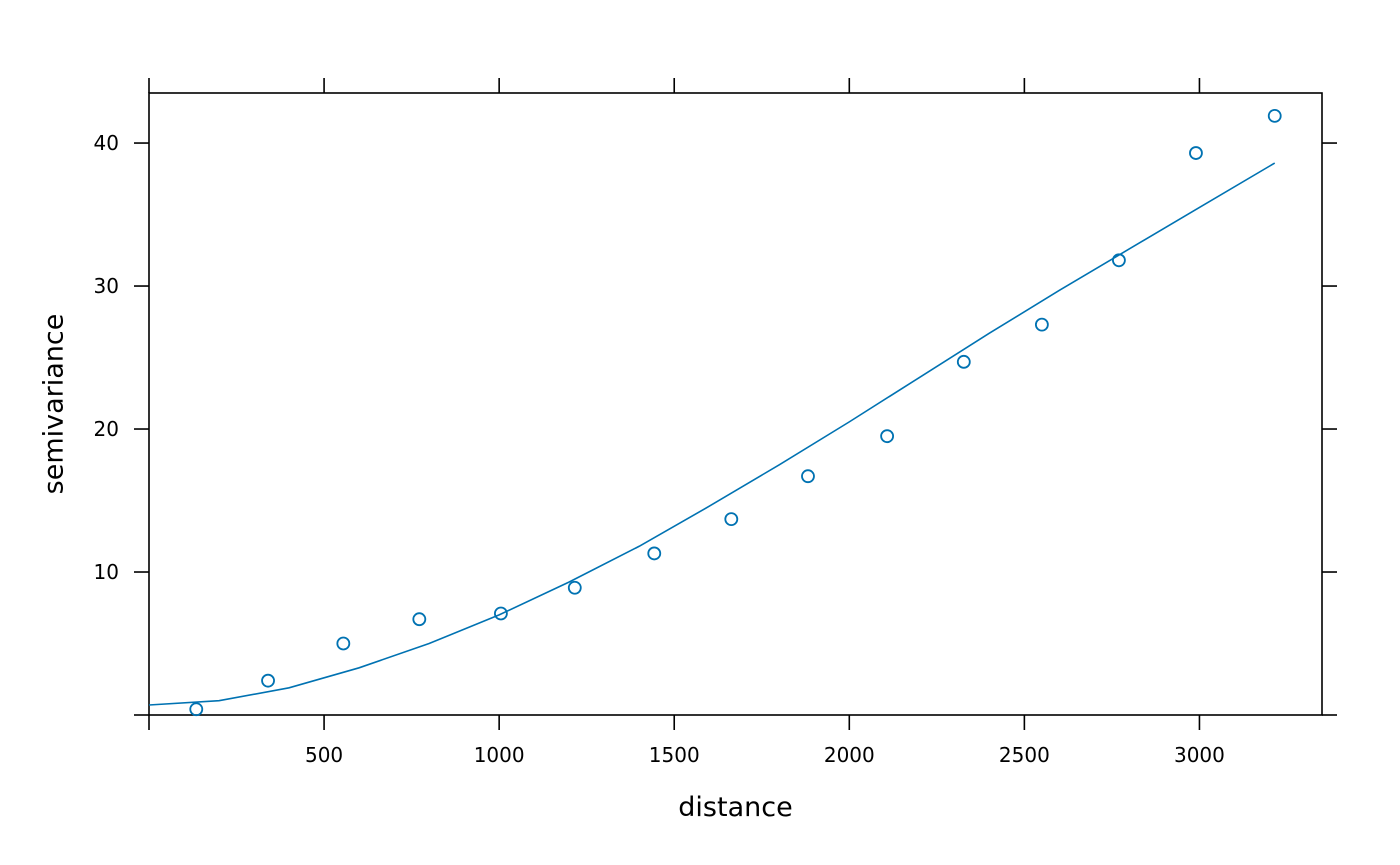 The width and height of the screenshot is (1400, 865). Describe the element at coordinates (106, 429) in the screenshot. I see `y-tick-label: 20` at that location.